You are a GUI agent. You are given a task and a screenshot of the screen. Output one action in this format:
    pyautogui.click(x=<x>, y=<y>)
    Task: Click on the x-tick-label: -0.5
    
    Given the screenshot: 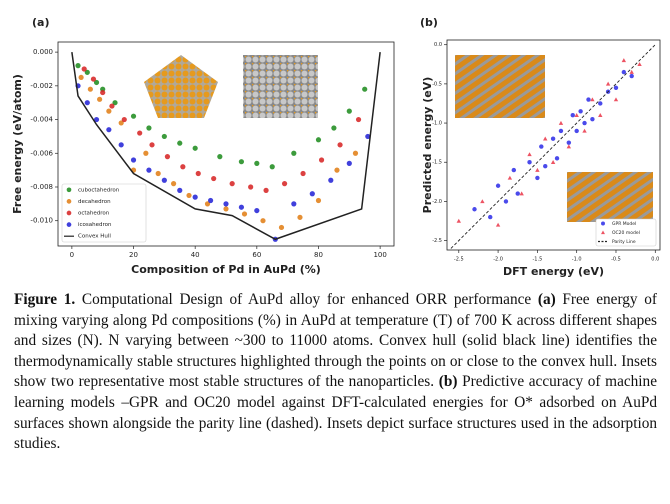 What is the action you would take?
    pyautogui.click(x=616, y=260)
    